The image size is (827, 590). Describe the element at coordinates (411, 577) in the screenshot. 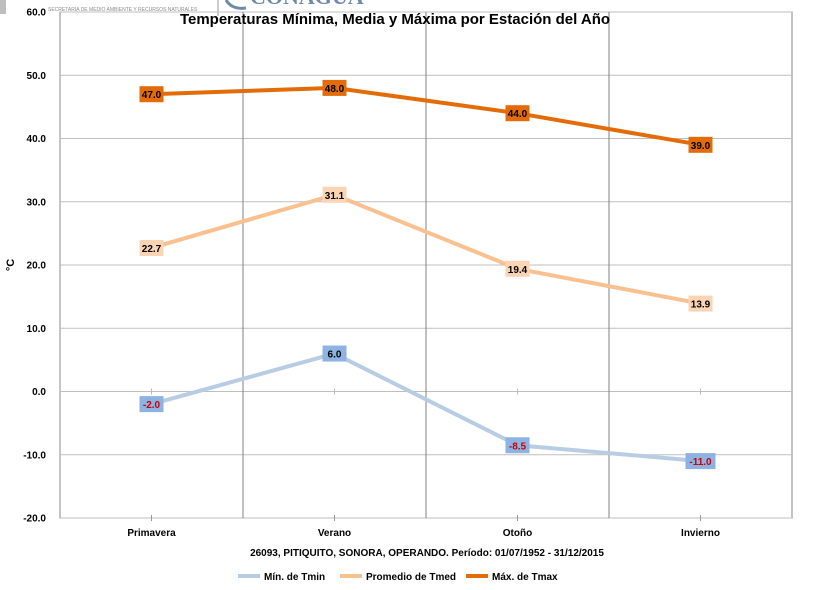

I see `legend-entry: Promedio de Tmed` at that location.